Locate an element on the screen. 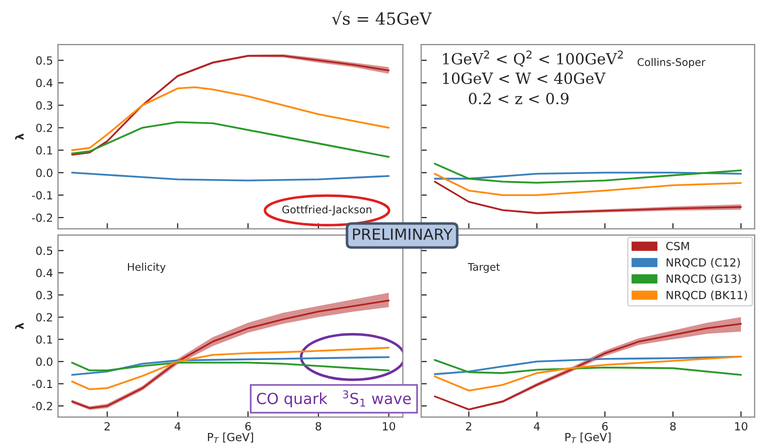  legend-label: NRQCD (C12) is located at coordinates (703, 263).